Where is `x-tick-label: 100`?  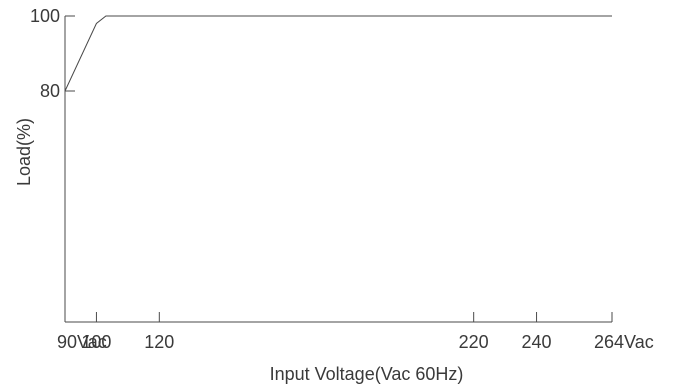 x-tick-label: 100 is located at coordinates (96, 342).